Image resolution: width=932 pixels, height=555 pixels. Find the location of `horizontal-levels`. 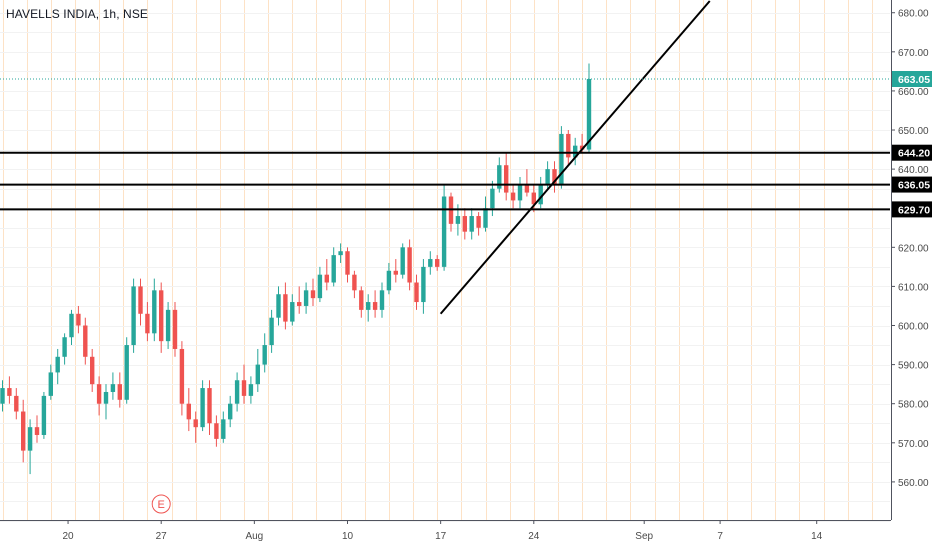

horizontal-levels is located at coordinates (445, 181).